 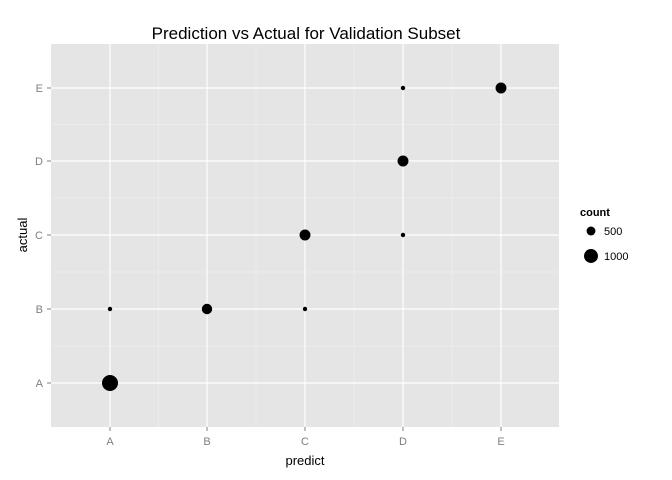 What do you see at coordinates (501, 88) in the screenshot?
I see `point-E-E` at bounding box center [501, 88].